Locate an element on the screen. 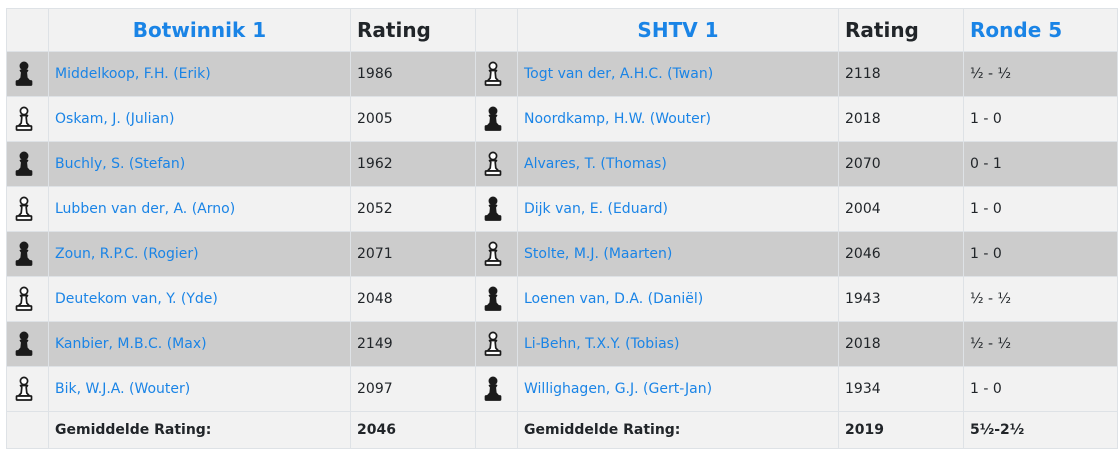 The image size is (1119, 449). away-player-link: Willighagen, G.J. (Gert-Jan) is located at coordinates (618, 389).